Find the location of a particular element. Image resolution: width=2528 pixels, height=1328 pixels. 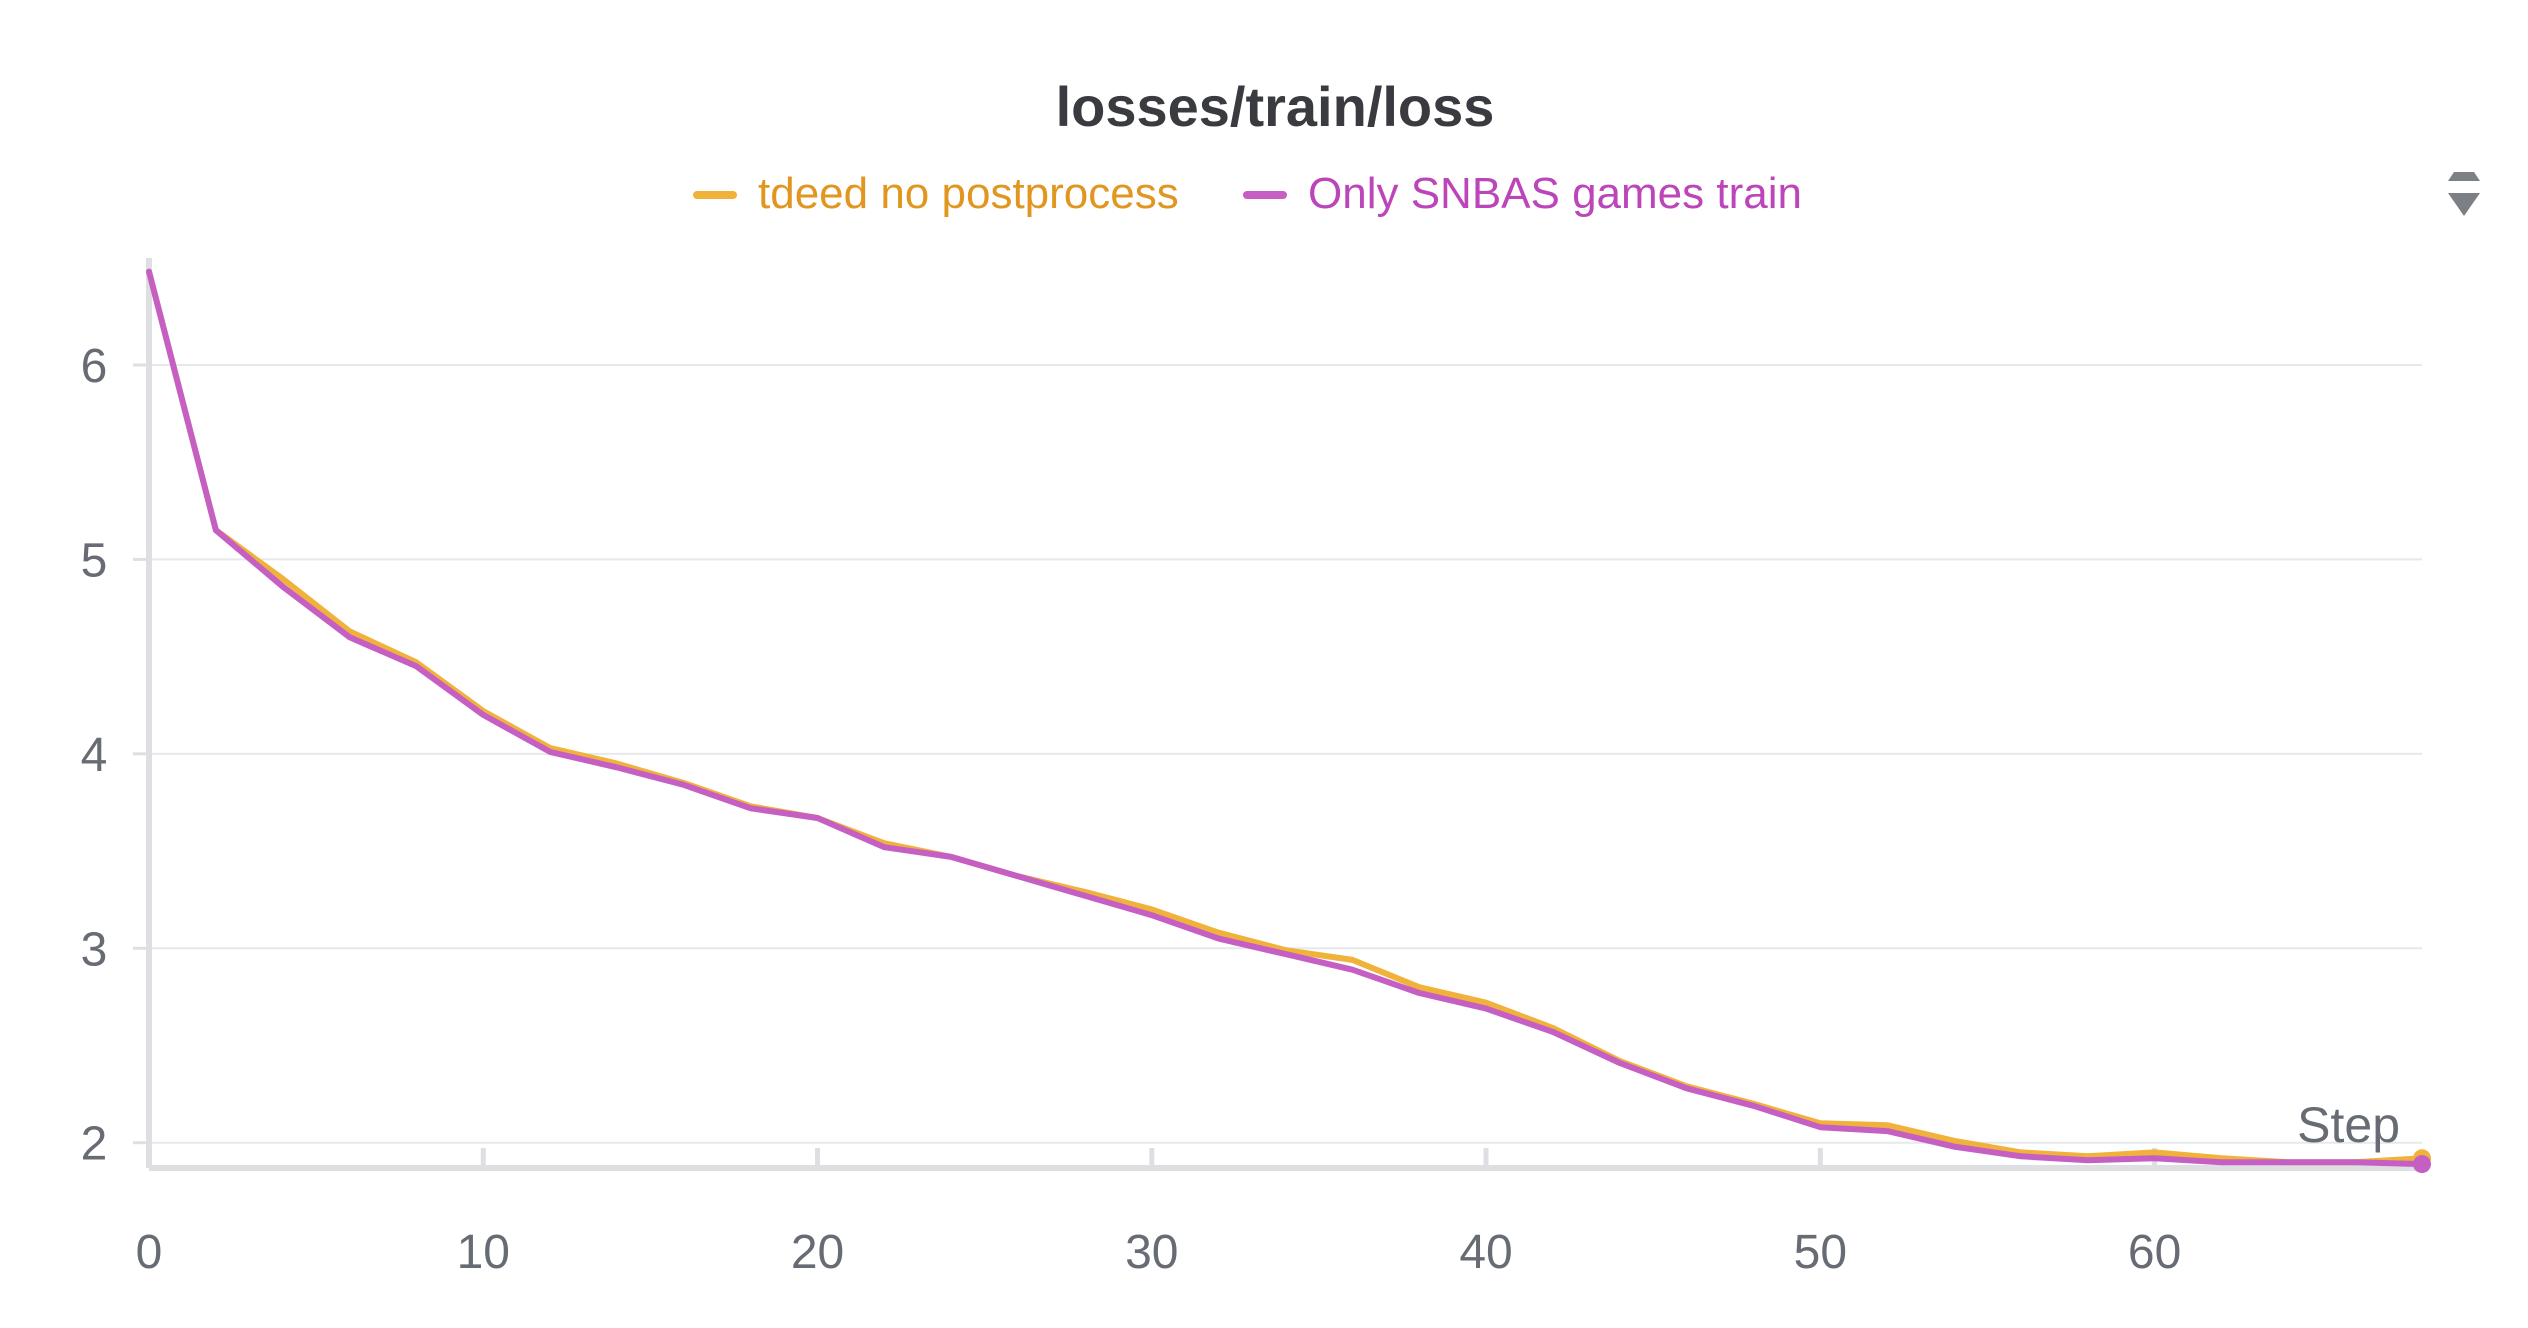

legend-label-1: Only SNBAS games train is located at coordinates (1555, 193).